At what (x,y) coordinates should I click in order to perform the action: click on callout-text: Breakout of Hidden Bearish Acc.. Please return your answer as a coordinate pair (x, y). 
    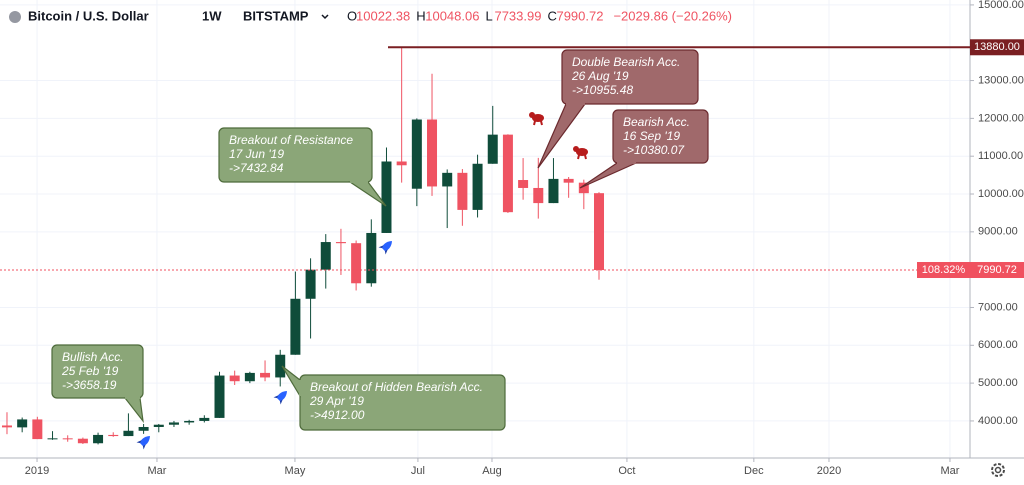
    Looking at the image, I should click on (396, 387).